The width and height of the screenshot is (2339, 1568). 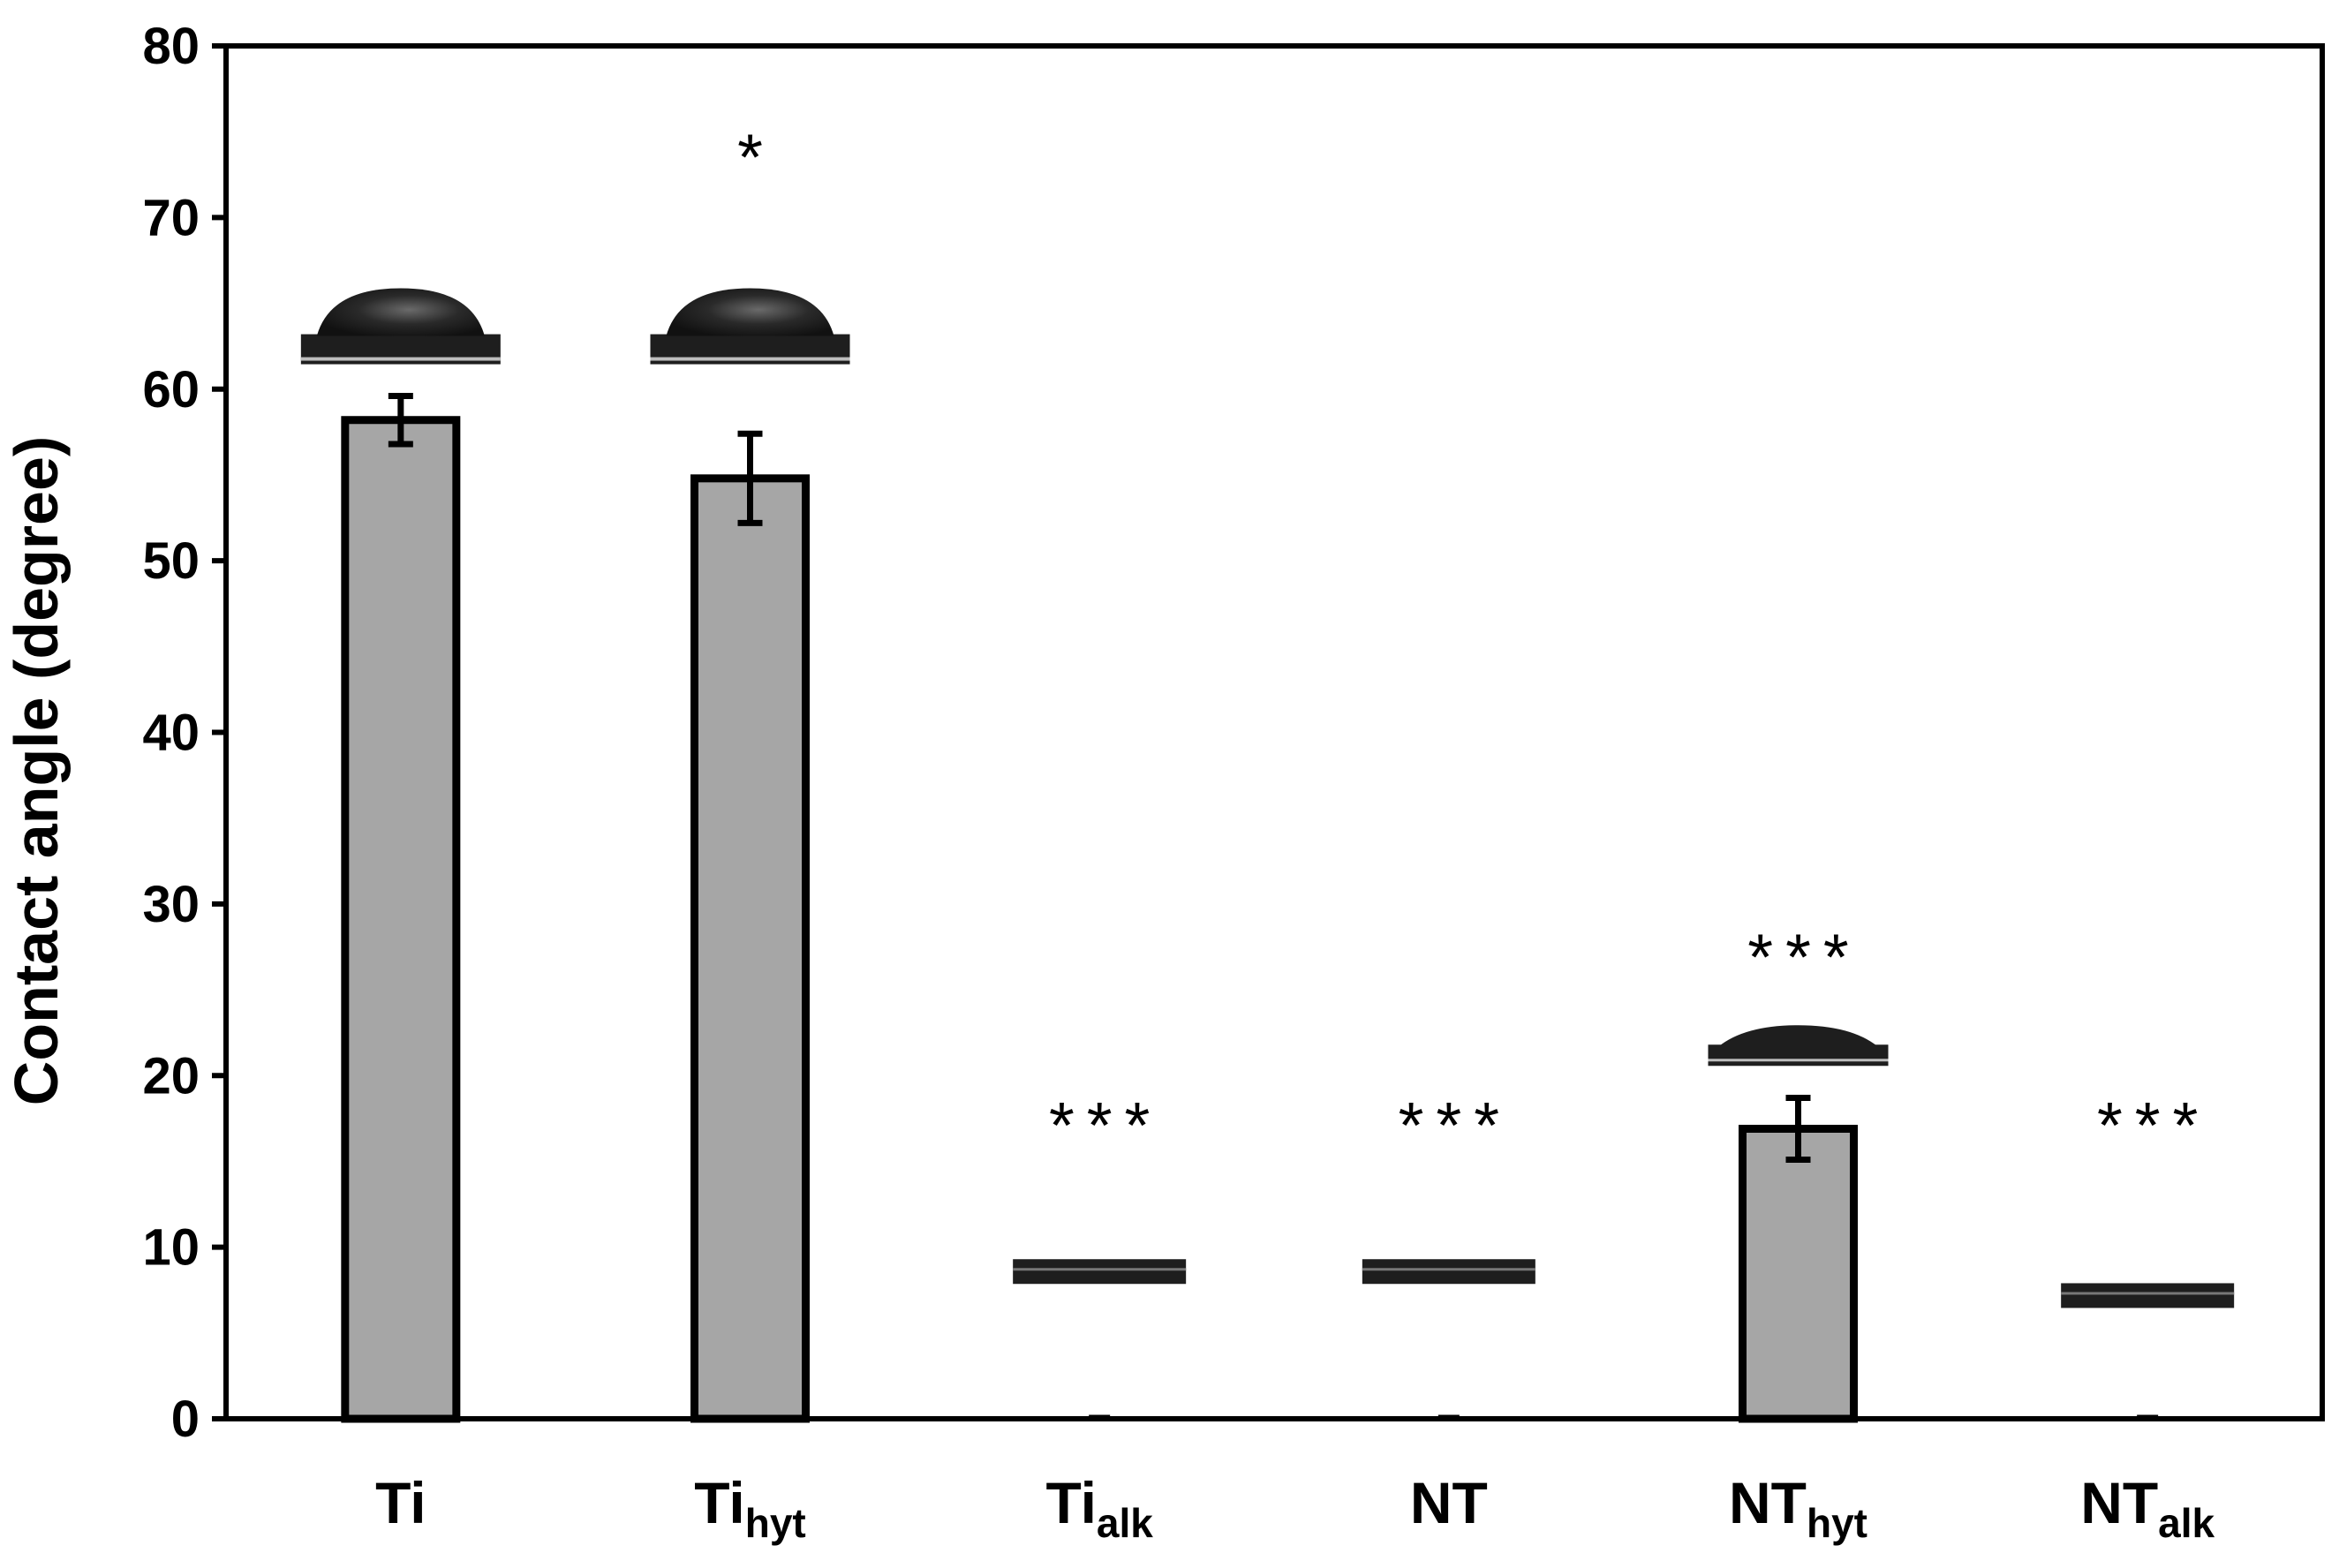 What do you see at coordinates (2153, 1125) in the screenshot?
I see `significance-marker-5: ***` at bounding box center [2153, 1125].